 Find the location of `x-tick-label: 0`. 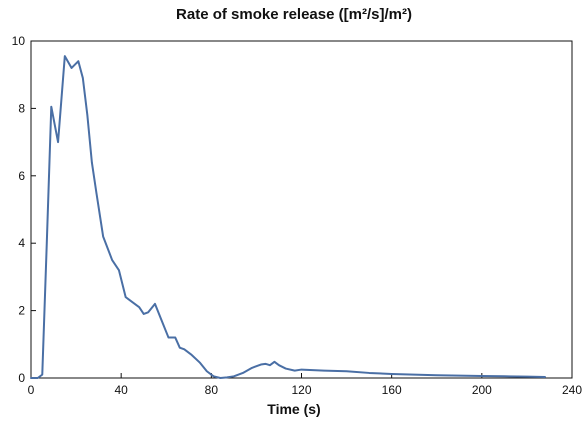

x-tick-label: 0 is located at coordinates (31, 390).